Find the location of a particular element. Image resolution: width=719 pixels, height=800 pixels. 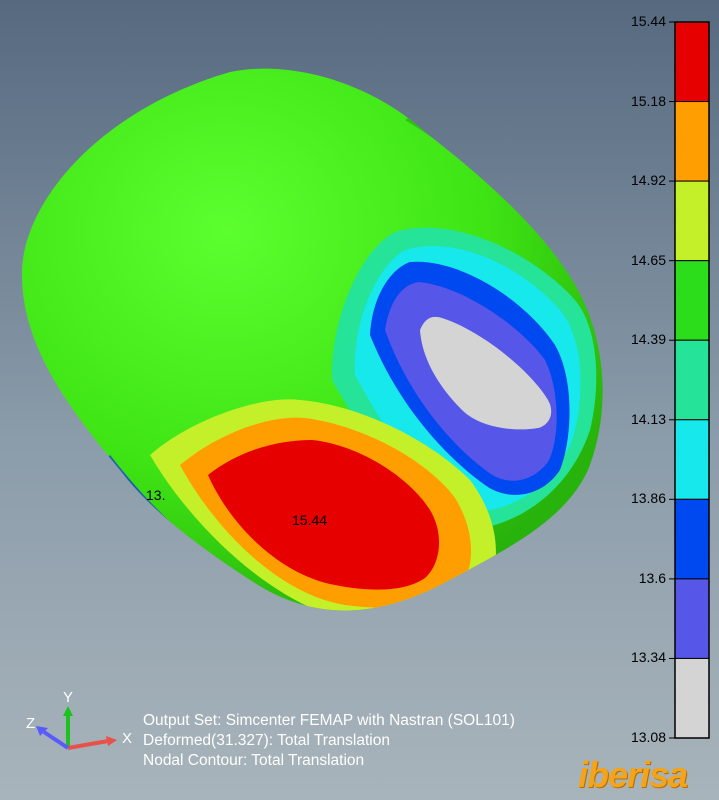

contour-text: Nodal Contour: Total Translation is located at coordinates (254, 760).